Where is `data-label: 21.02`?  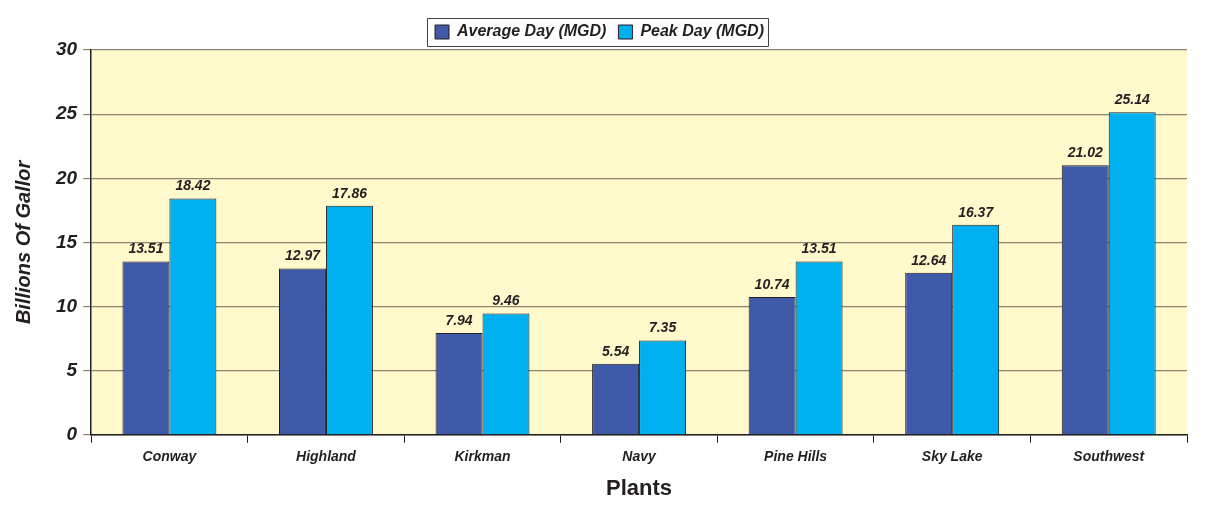 data-label: 21.02 is located at coordinates (1084, 152).